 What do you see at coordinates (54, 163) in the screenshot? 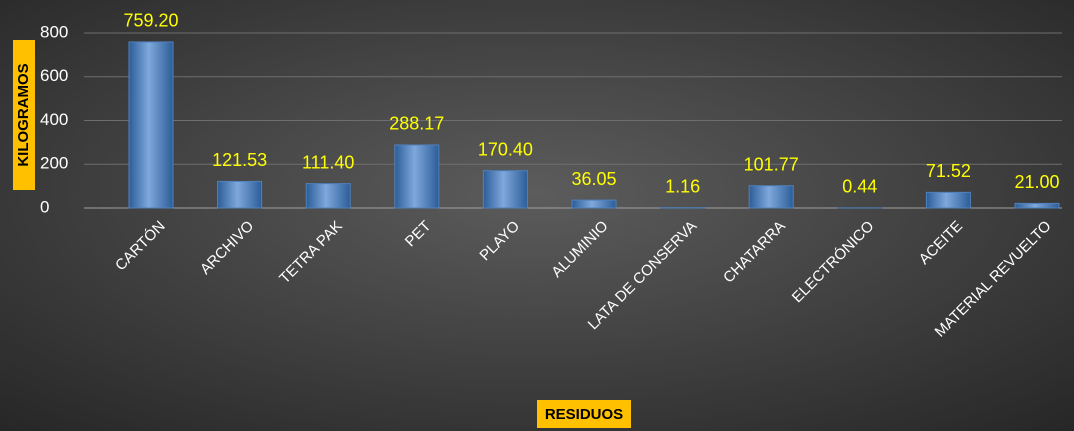
I see `y-tick-label: 200` at bounding box center [54, 163].